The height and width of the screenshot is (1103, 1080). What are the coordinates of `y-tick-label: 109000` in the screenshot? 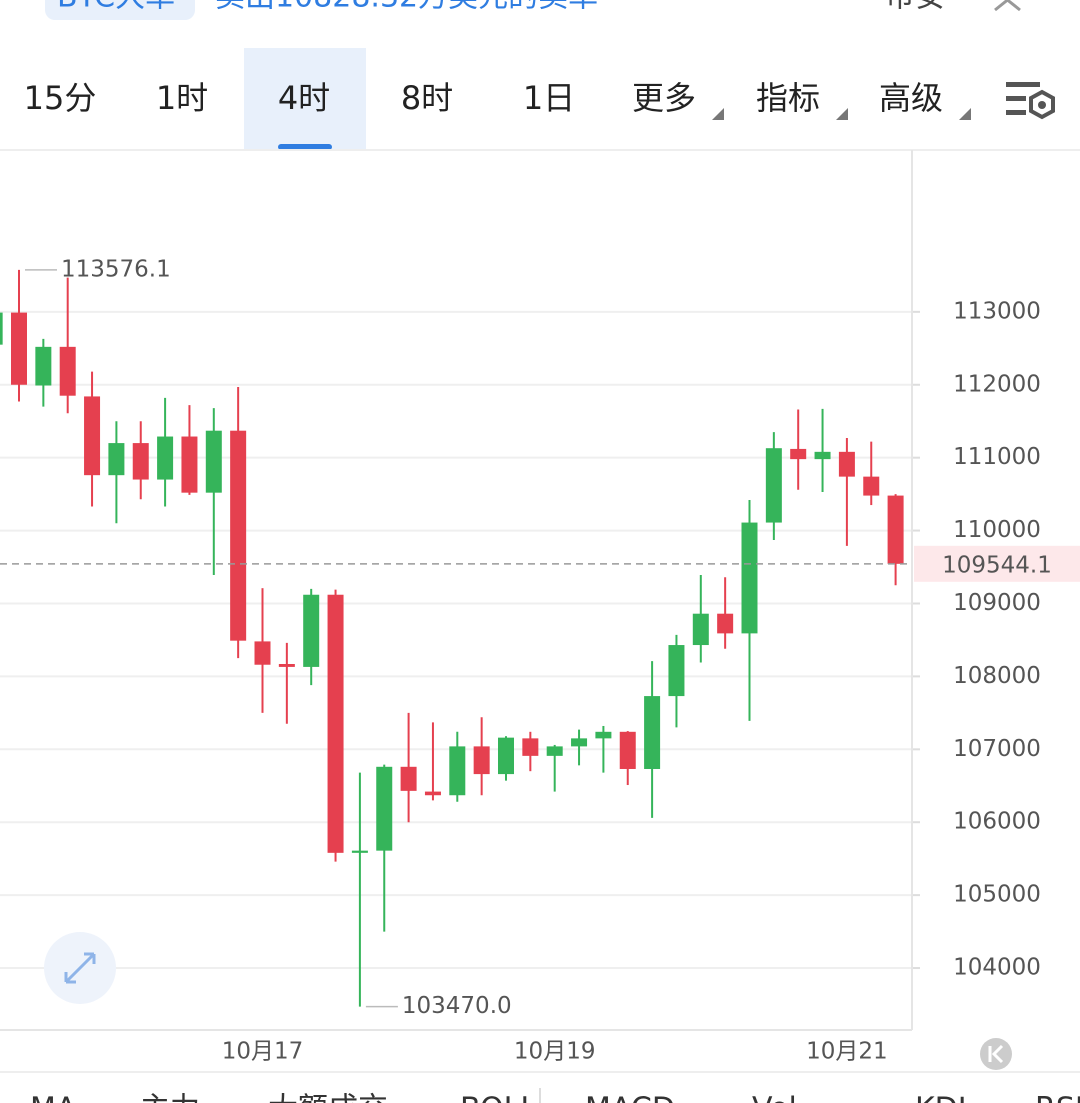 It's located at (997, 603).